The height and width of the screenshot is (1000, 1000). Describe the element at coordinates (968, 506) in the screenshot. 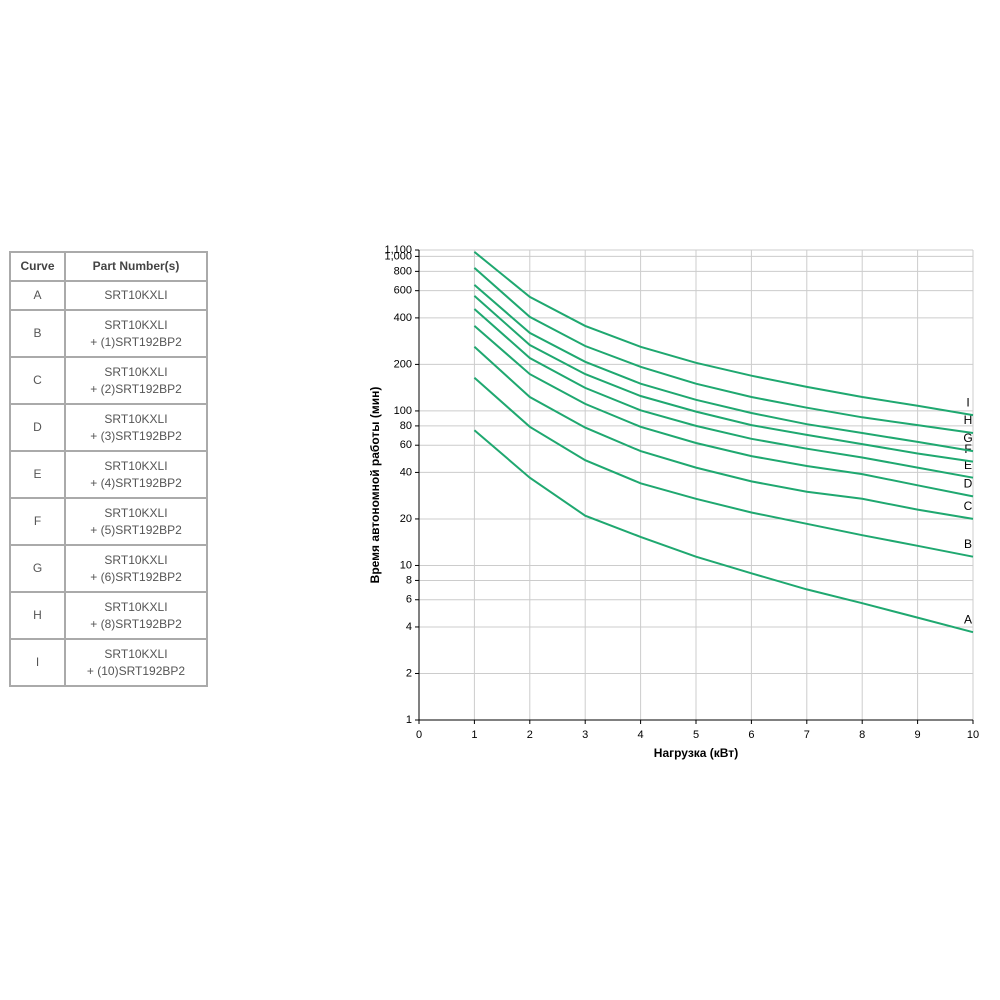

I see `series-label: C` at that location.